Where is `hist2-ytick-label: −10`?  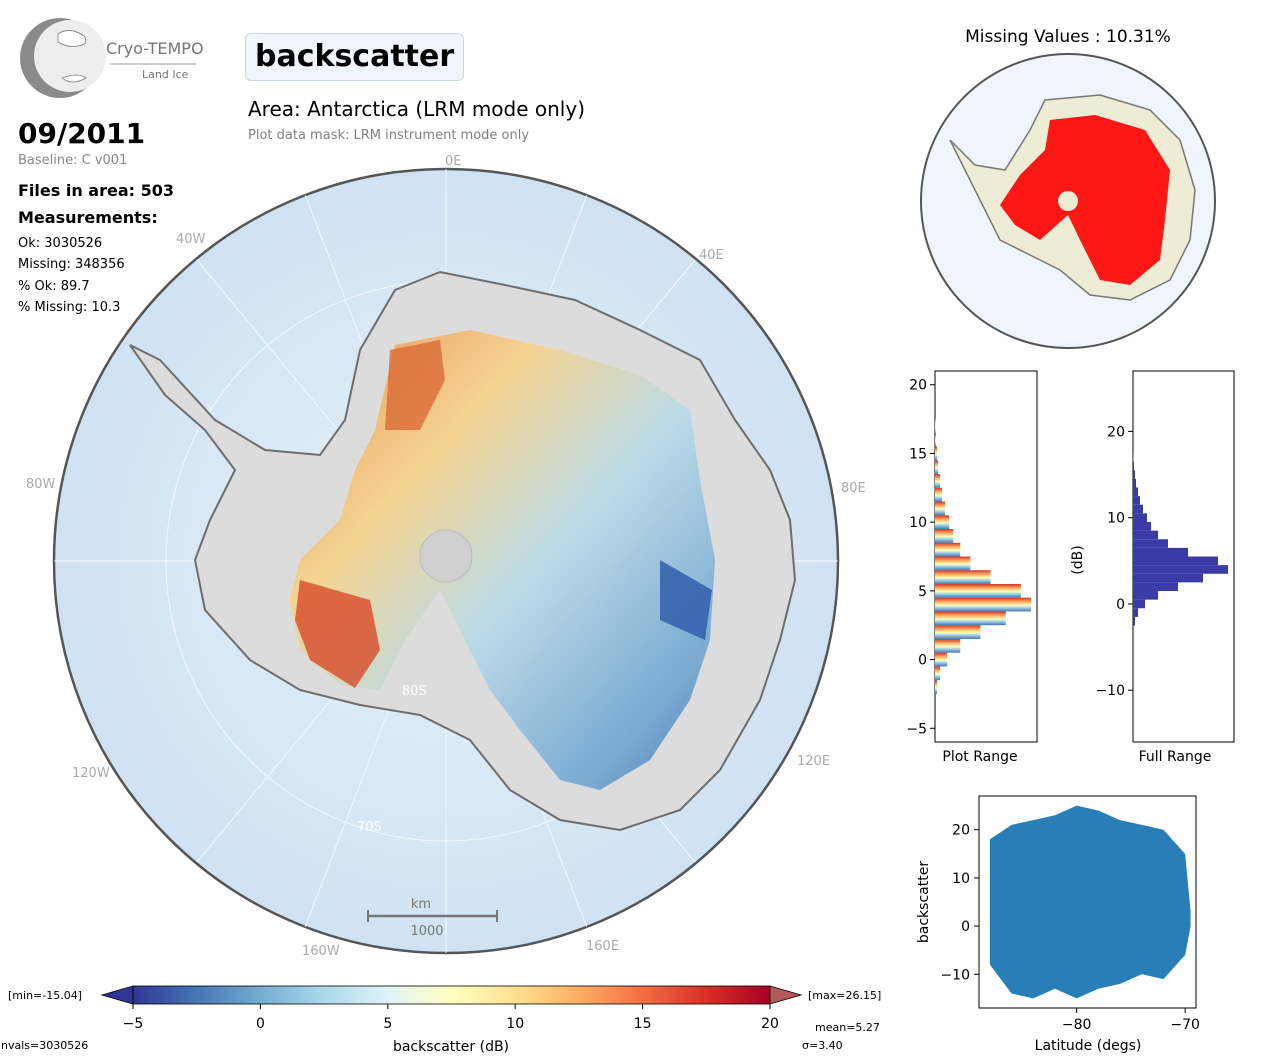
hist2-ytick-label: −10 is located at coordinates (1110, 691).